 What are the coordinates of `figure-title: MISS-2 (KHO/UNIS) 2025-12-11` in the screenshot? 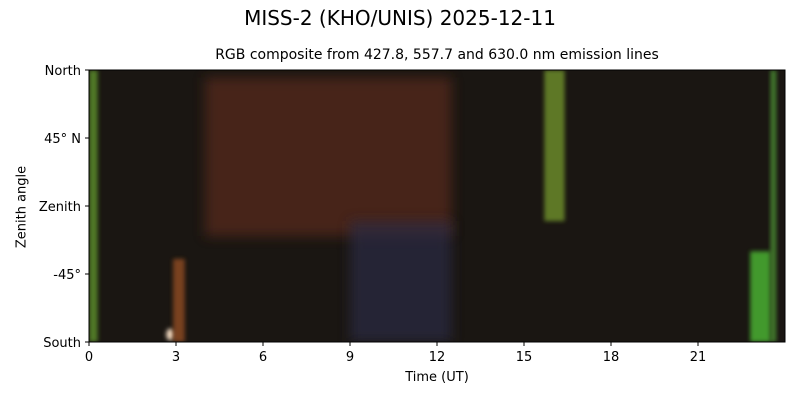 It's located at (400, 18).